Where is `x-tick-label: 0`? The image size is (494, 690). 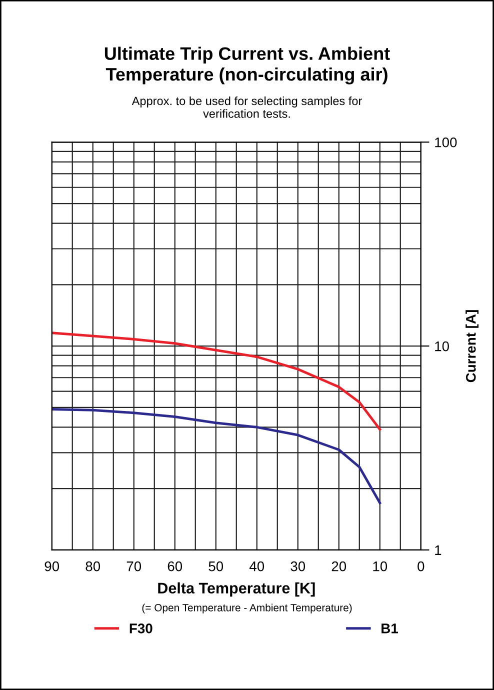 x-tick-label: 0 is located at coordinates (421, 566).